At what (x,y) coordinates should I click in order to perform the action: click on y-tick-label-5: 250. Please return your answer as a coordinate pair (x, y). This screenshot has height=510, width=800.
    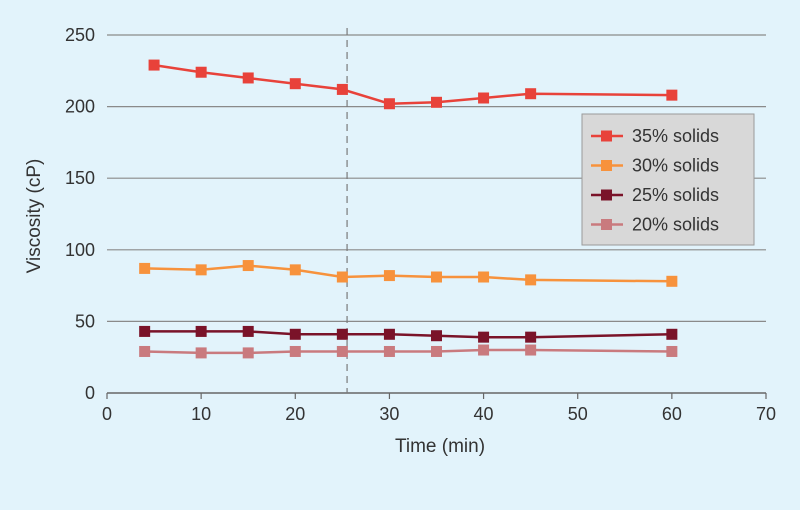
    Looking at the image, I should click on (80, 35).